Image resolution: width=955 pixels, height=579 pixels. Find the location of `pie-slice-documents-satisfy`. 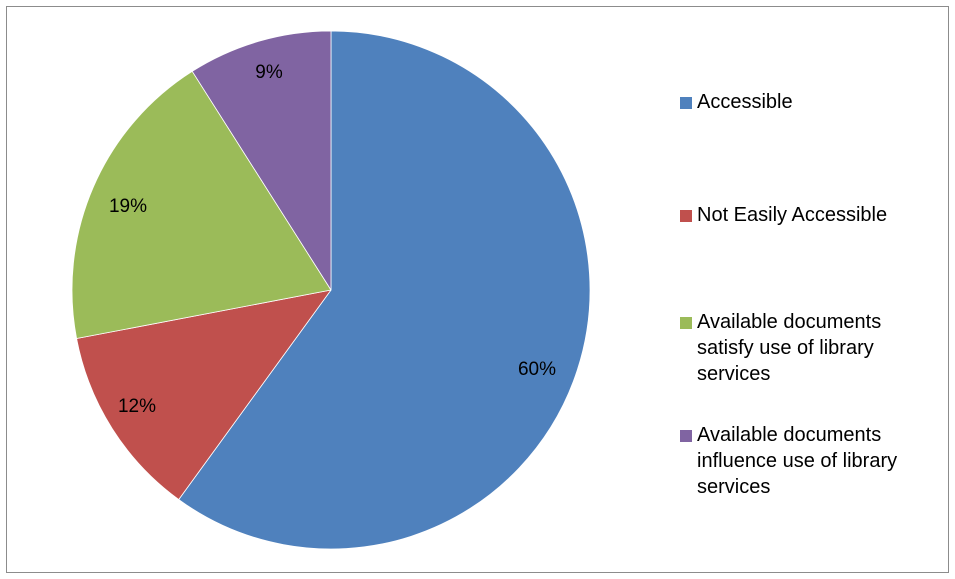

pie-slice-documents-satisfy is located at coordinates (201, 204).